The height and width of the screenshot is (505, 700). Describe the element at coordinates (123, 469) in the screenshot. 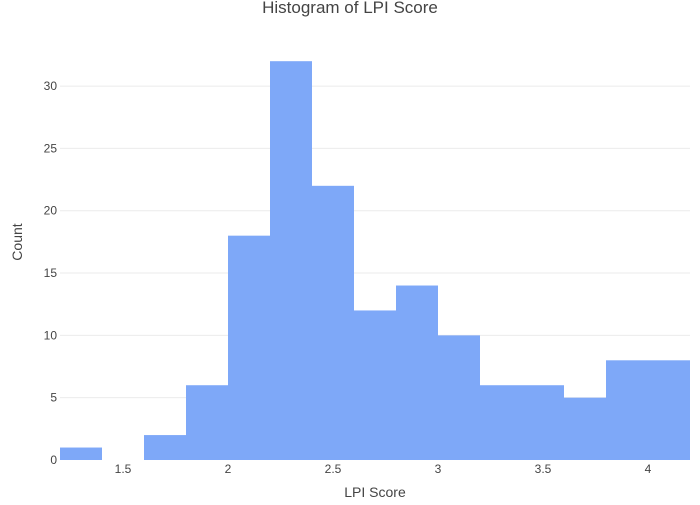

I see `x-tick-label: 1.5` at that location.